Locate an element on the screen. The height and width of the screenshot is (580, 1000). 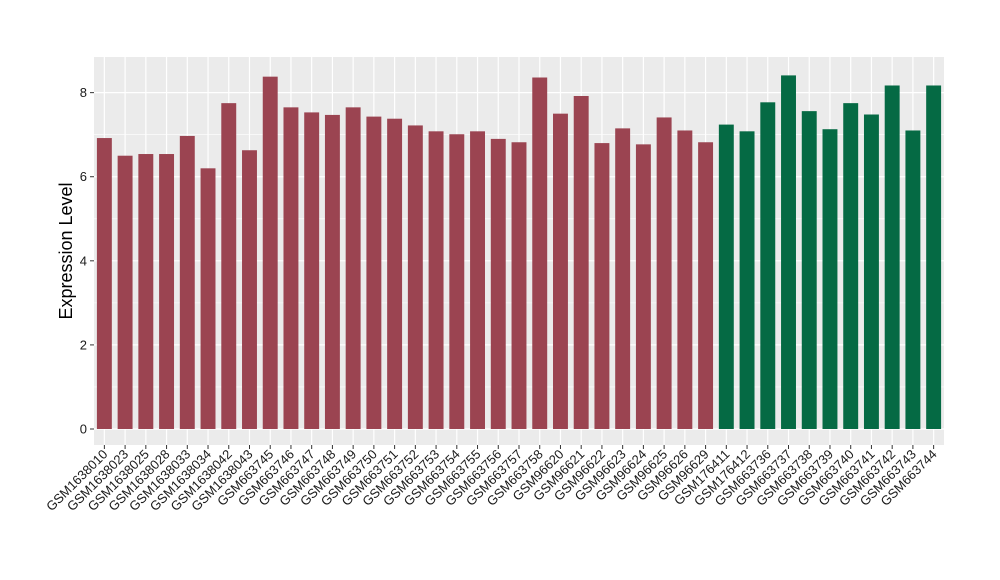
y-tick-label: 0 is located at coordinates (83, 429).